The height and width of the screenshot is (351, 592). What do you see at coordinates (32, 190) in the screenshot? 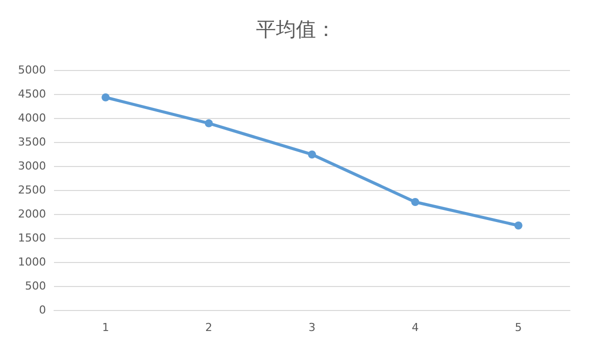
I see `y-tick-label: 2500` at bounding box center [32, 190].